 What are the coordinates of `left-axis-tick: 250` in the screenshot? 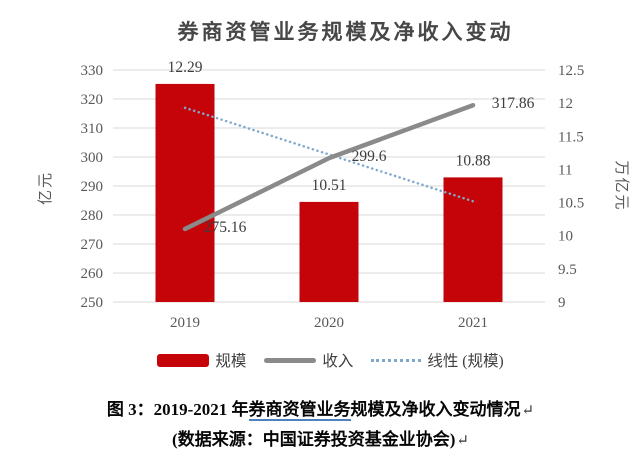 It's located at (92, 303).